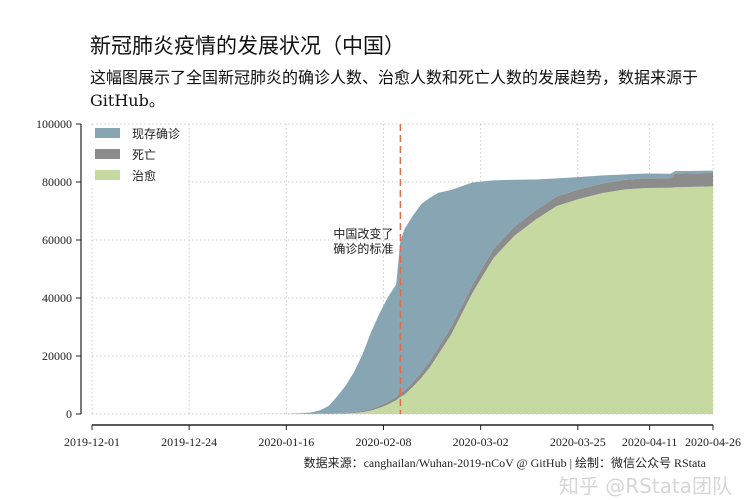  I want to click on legend-label: 治愈, so click(144, 175).